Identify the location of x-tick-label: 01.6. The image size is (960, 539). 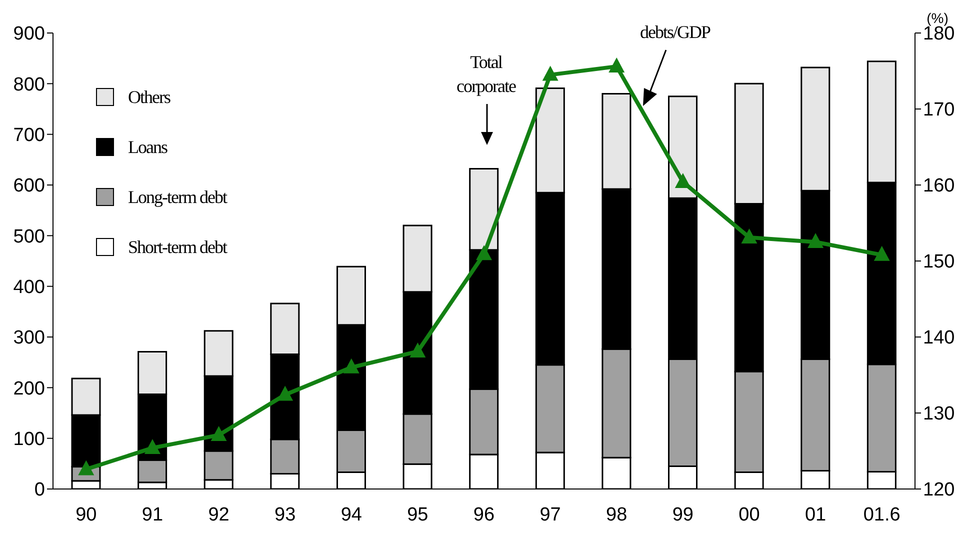
(881, 515).